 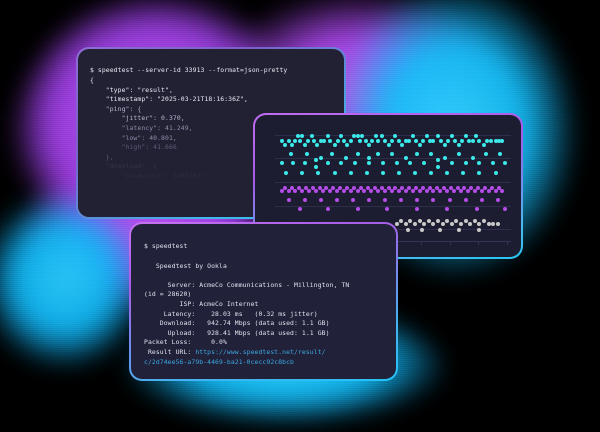 I want to click on json-line: "timestamp": "2025-03-21T18:16:36Z",, so click(x=176, y=99).